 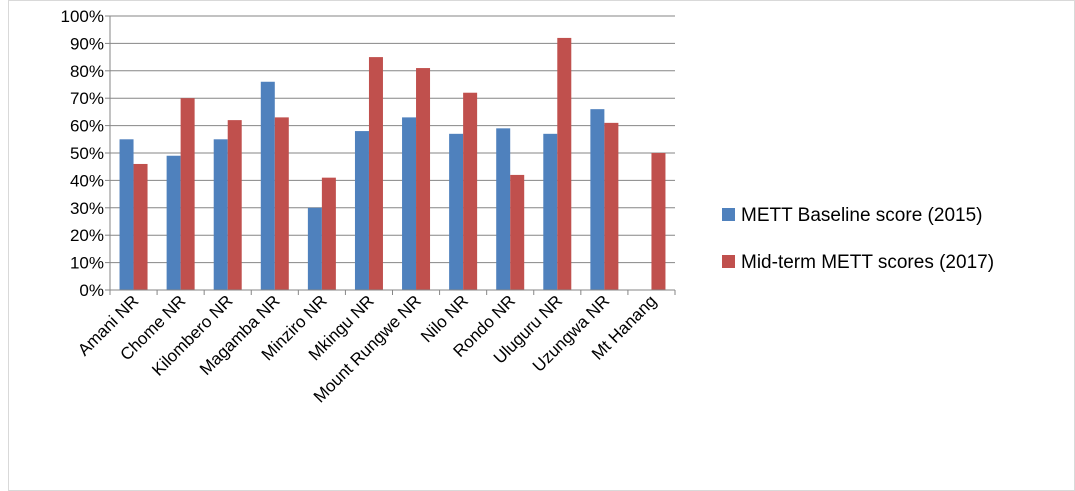 What do you see at coordinates (867, 262) in the screenshot?
I see `legend-label: Mid-term METT scores (2017)` at bounding box center [867, 262].